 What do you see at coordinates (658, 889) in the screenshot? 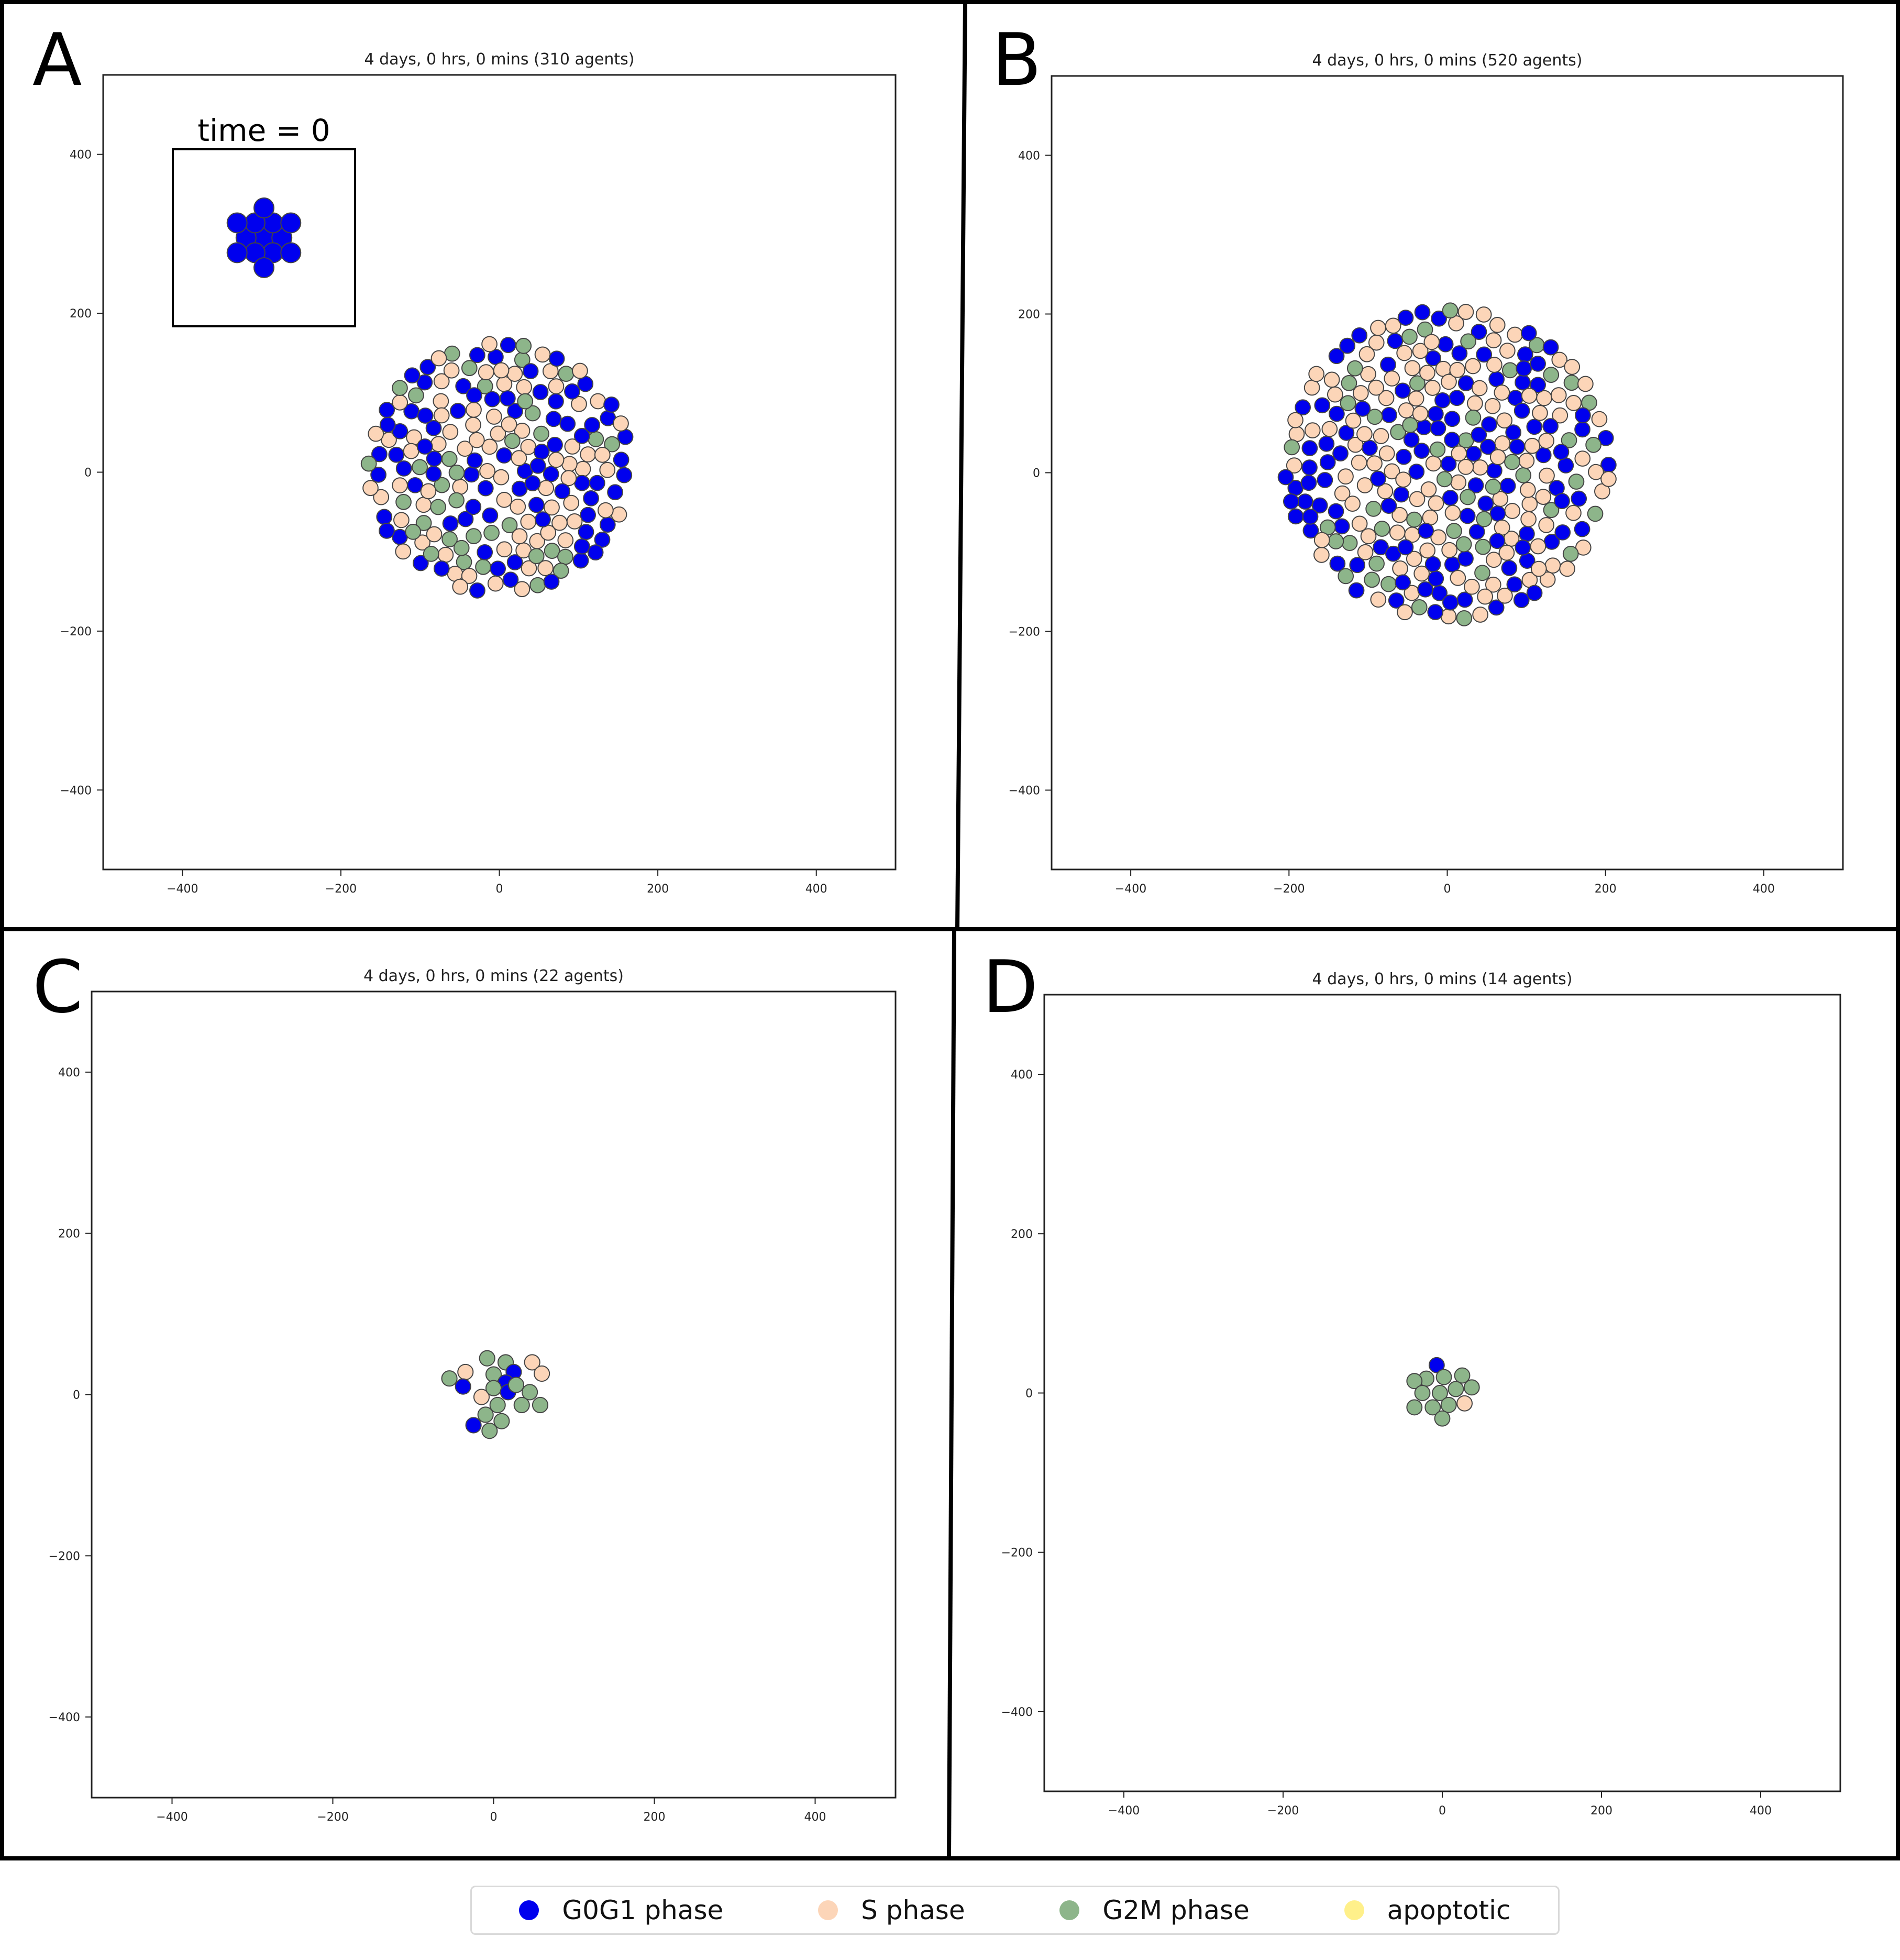
I see `x-tick-label: 200` at bounding box center [658, 889].